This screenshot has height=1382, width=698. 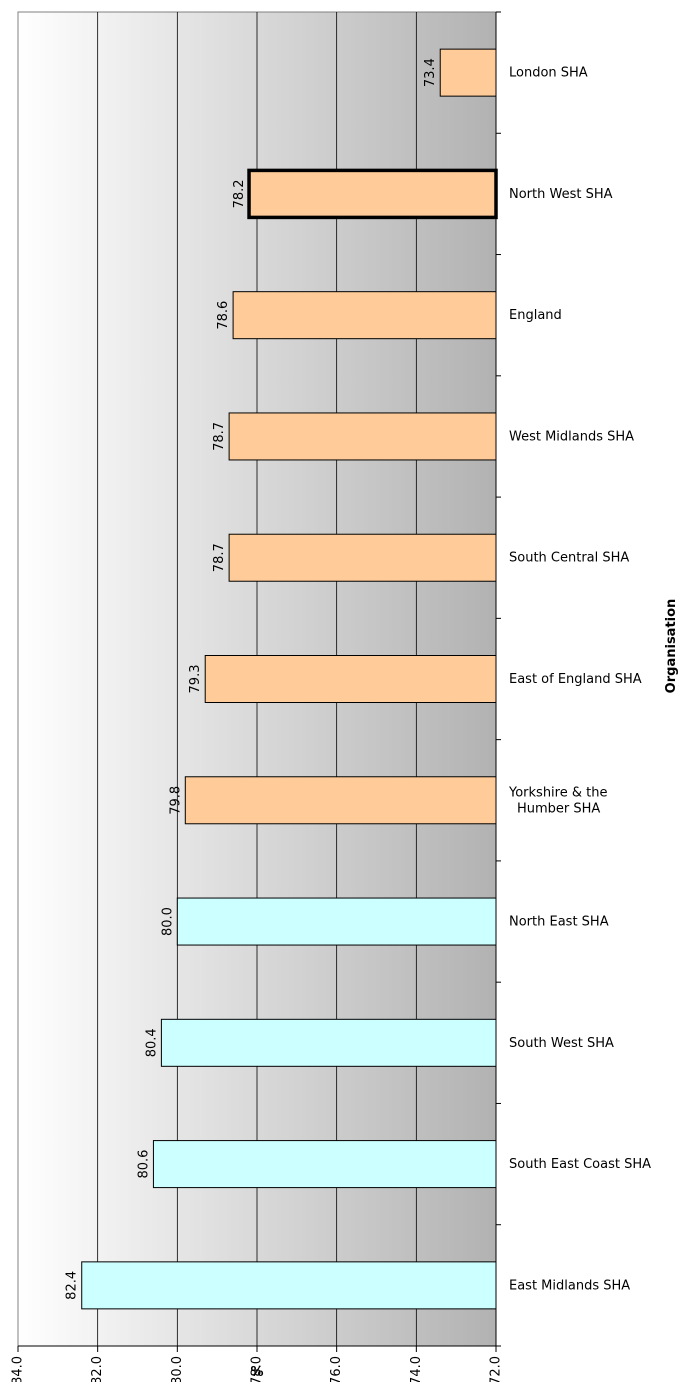 What do you see at coordinates (72, 1285) in the screenshot?
I see `data-label: 82.4` at bounding box center [72, 1285].